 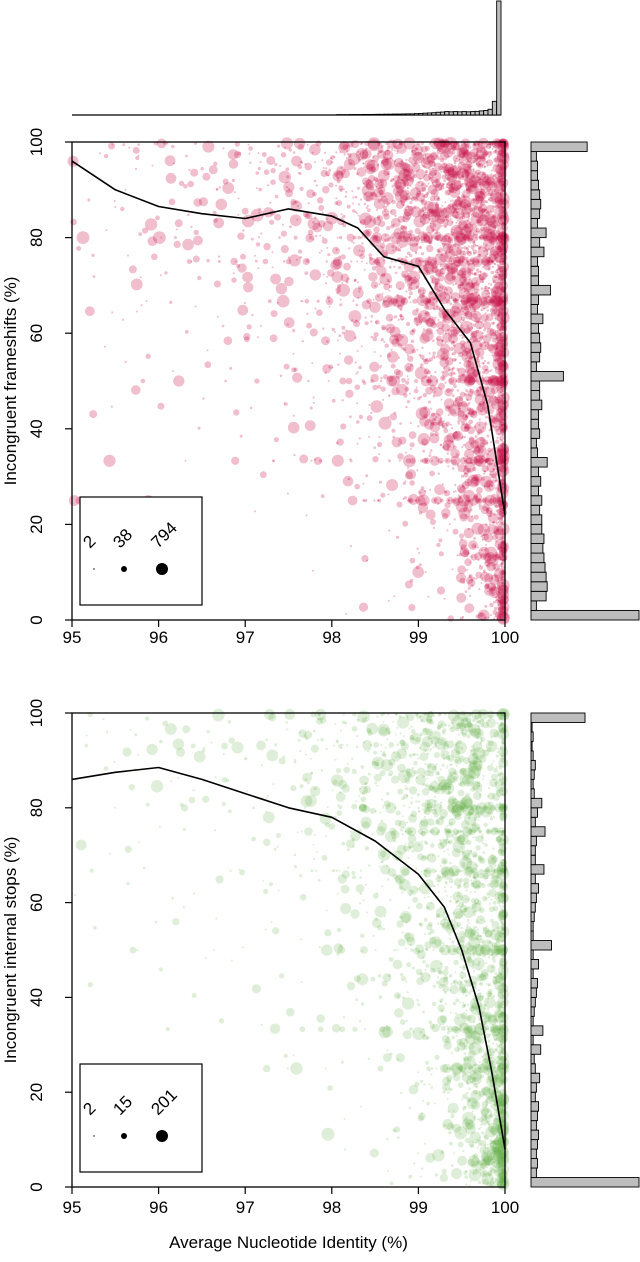 What do you see at coordinates (287, 58) in the screenshot?
I see `x-marginal-histogram` at bounding box center [287, 58].